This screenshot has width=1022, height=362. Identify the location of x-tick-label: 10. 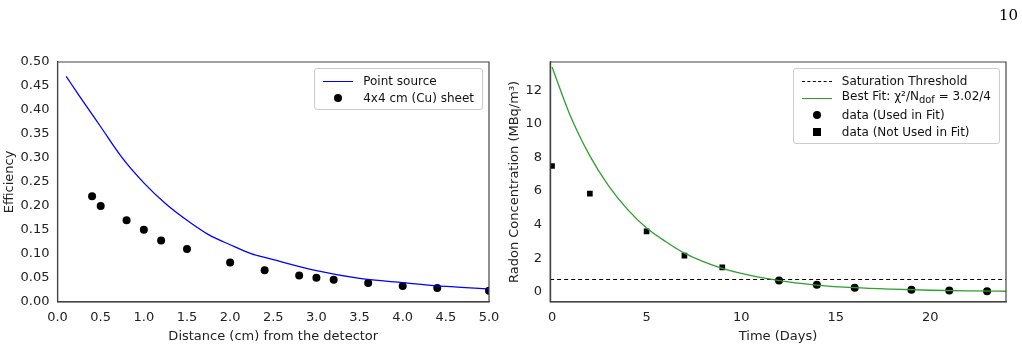
(741, 316).